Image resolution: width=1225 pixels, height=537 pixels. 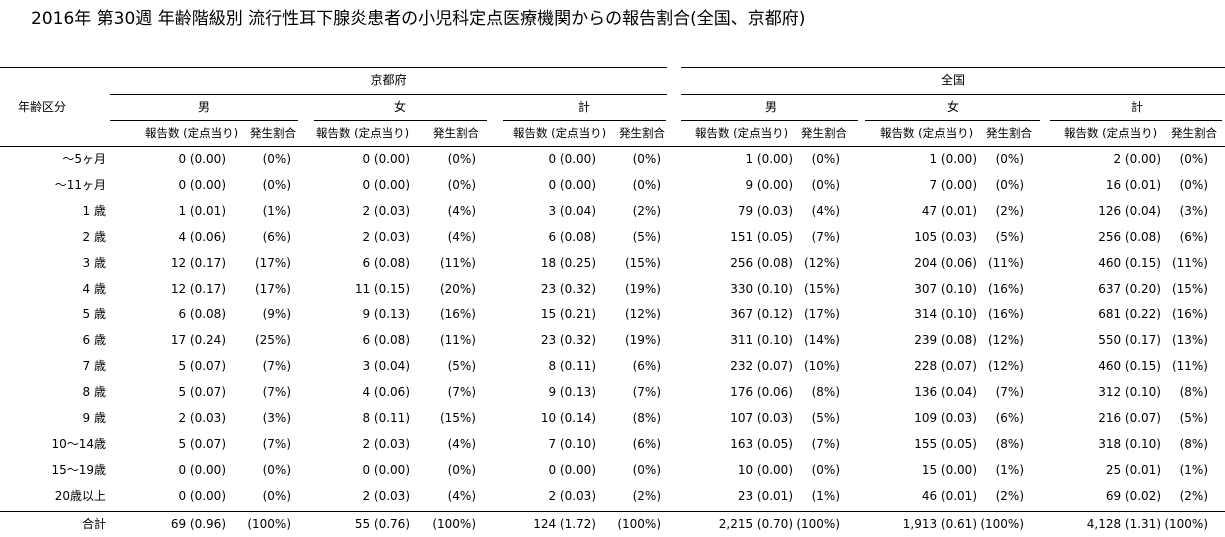 What do you see at coordinates (1009, 211) in the screenshot?
I see `ratio-cell: (2%)` at bounding box center [1009, 211].